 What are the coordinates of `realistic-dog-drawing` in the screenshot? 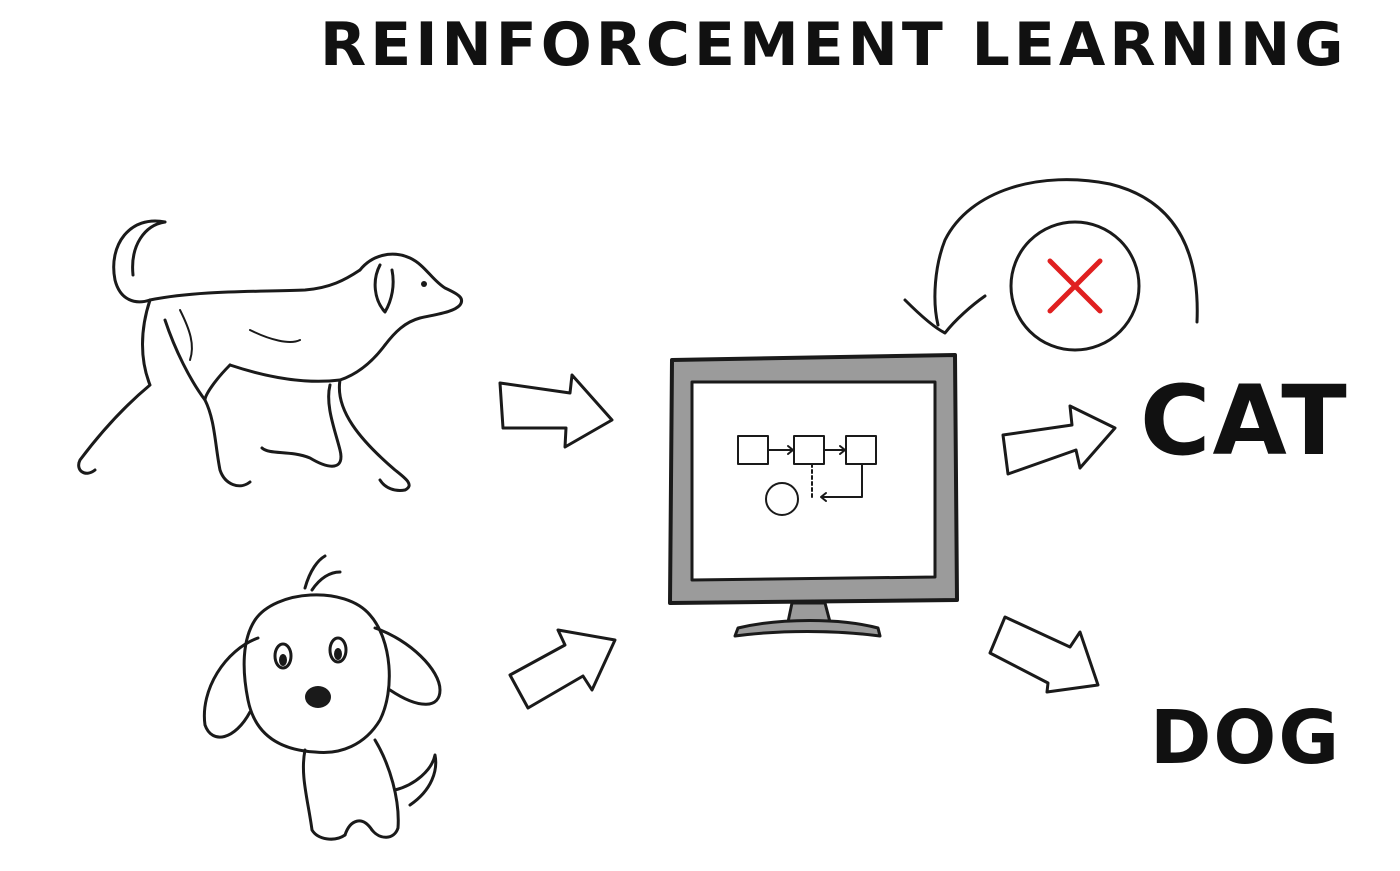 It's located at (270, 355).